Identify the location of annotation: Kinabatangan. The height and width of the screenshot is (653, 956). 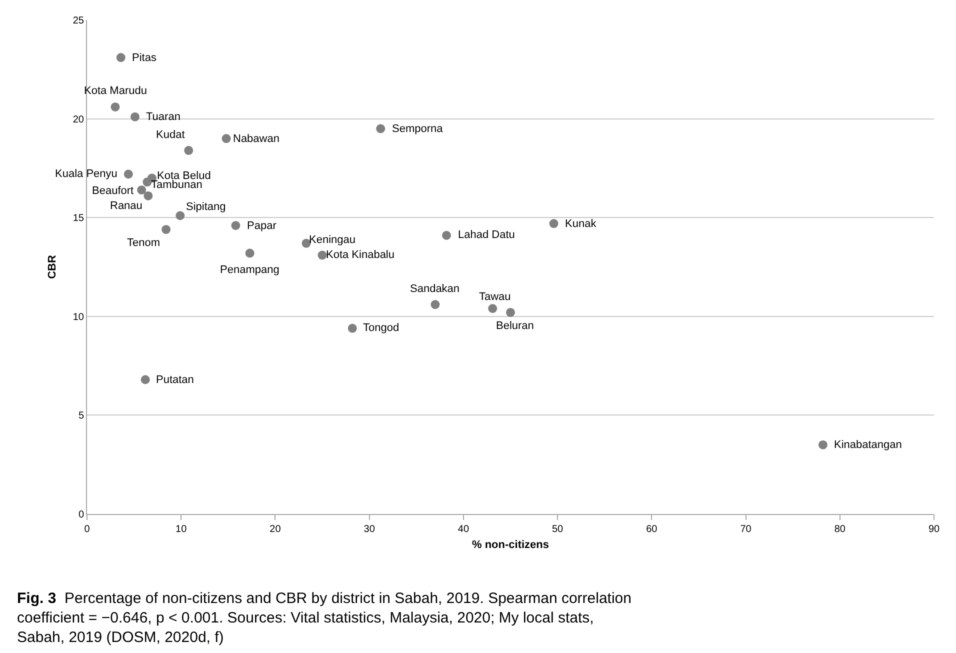
(868, 445).